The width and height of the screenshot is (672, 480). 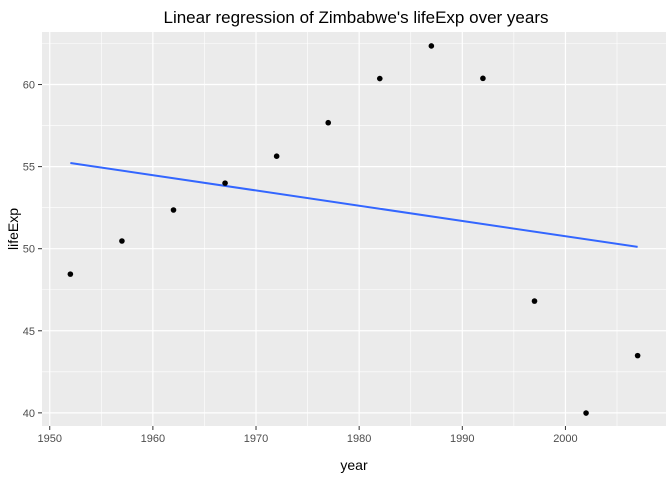 I want to click on x-tick-label: 1960, so click(x=153, y=439).